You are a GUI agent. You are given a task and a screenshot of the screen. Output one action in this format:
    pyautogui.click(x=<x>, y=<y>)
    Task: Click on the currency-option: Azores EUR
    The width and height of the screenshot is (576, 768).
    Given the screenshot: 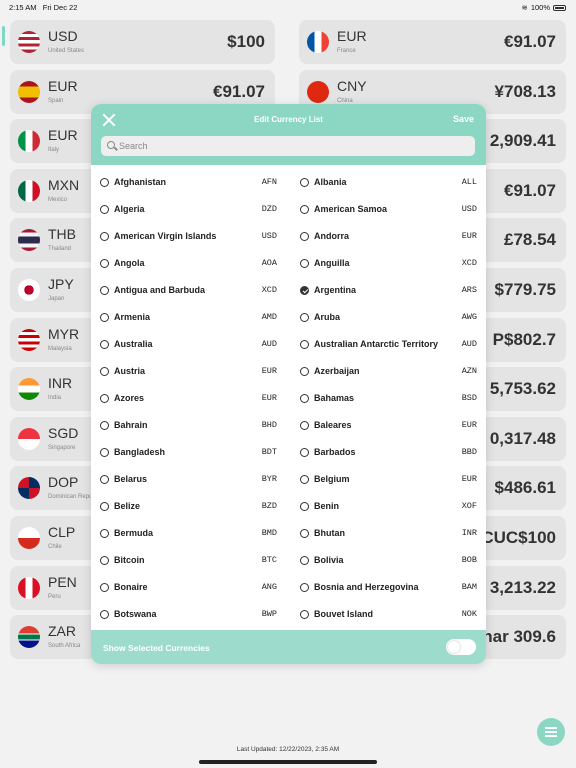 What is the action you would take?
    pyautogui.click(x=188, y=400)
    